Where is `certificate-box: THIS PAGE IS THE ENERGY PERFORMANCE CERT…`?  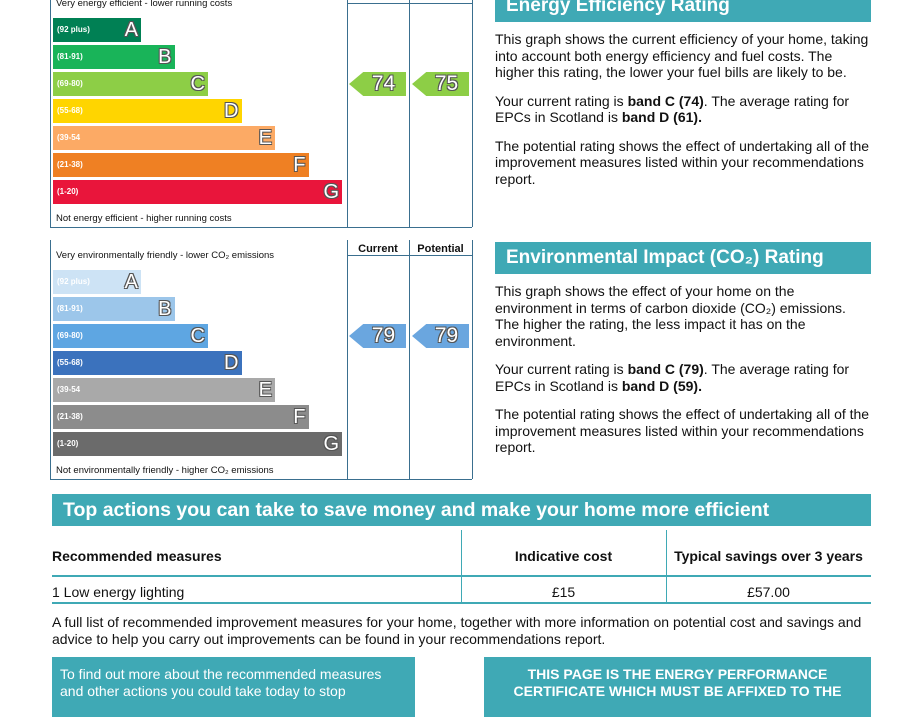
certificate-box: THIS PAGE IS THE ENERGY PERFORMANCE CERT… is located at coordinates (677, 687).